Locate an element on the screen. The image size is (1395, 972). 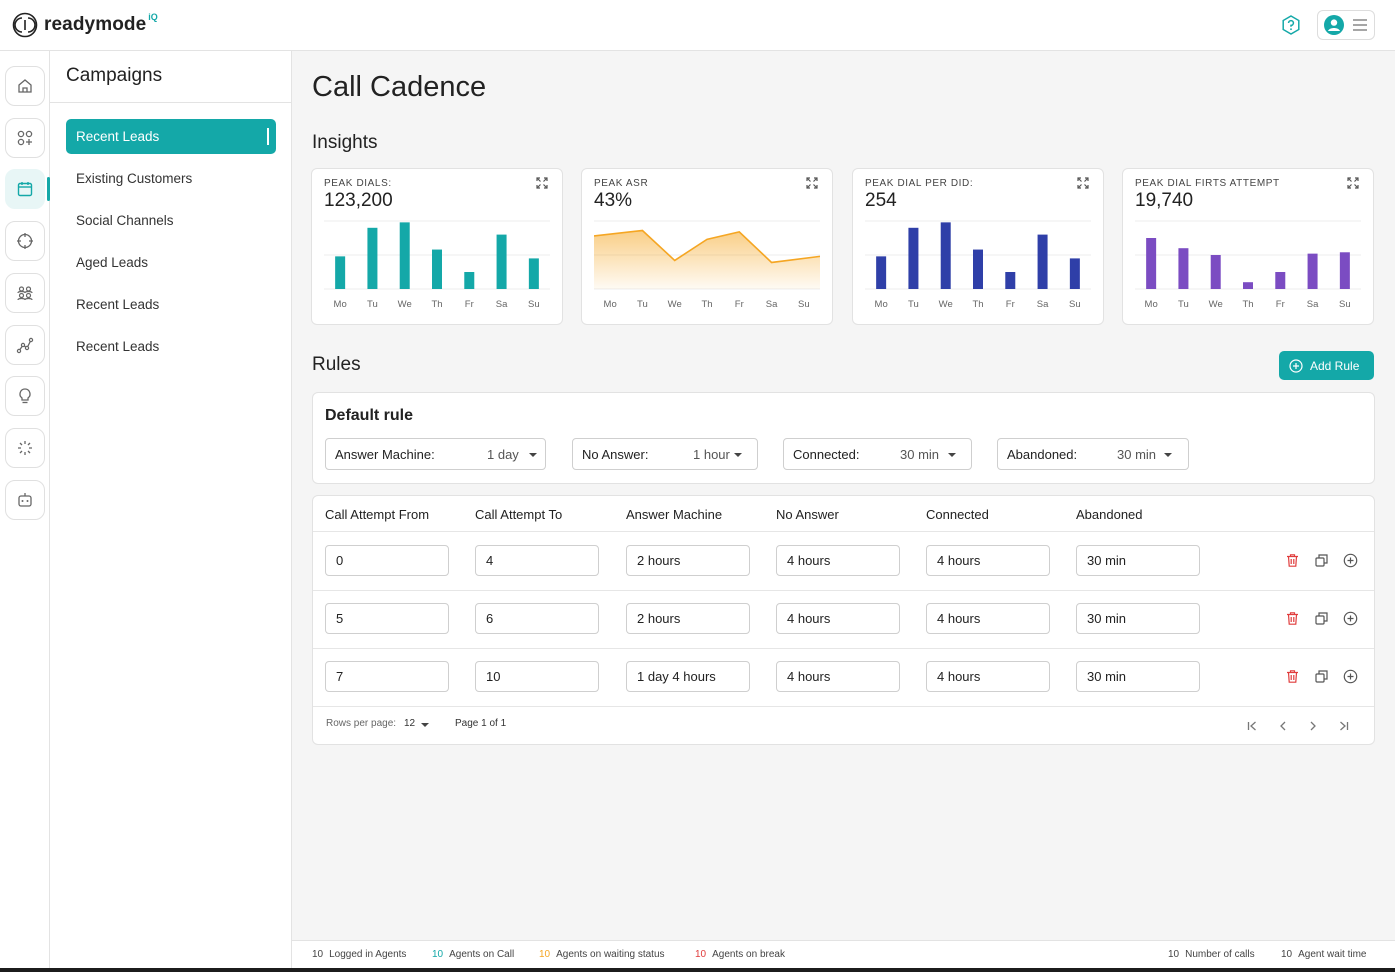
campaign-item-recent-leads-3: Recent Leads is located at coordinates (118, 346).